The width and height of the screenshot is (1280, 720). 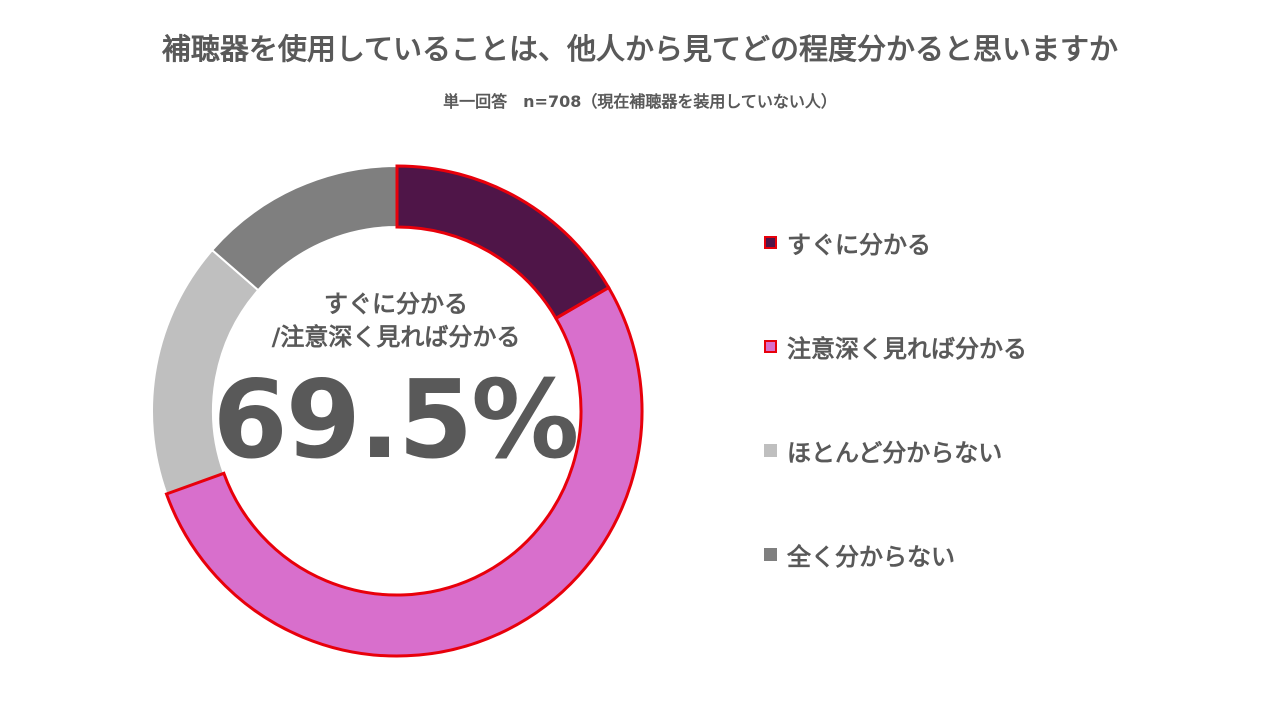 I want to click on center-value: 69.5%, so click(x=396, y=420).